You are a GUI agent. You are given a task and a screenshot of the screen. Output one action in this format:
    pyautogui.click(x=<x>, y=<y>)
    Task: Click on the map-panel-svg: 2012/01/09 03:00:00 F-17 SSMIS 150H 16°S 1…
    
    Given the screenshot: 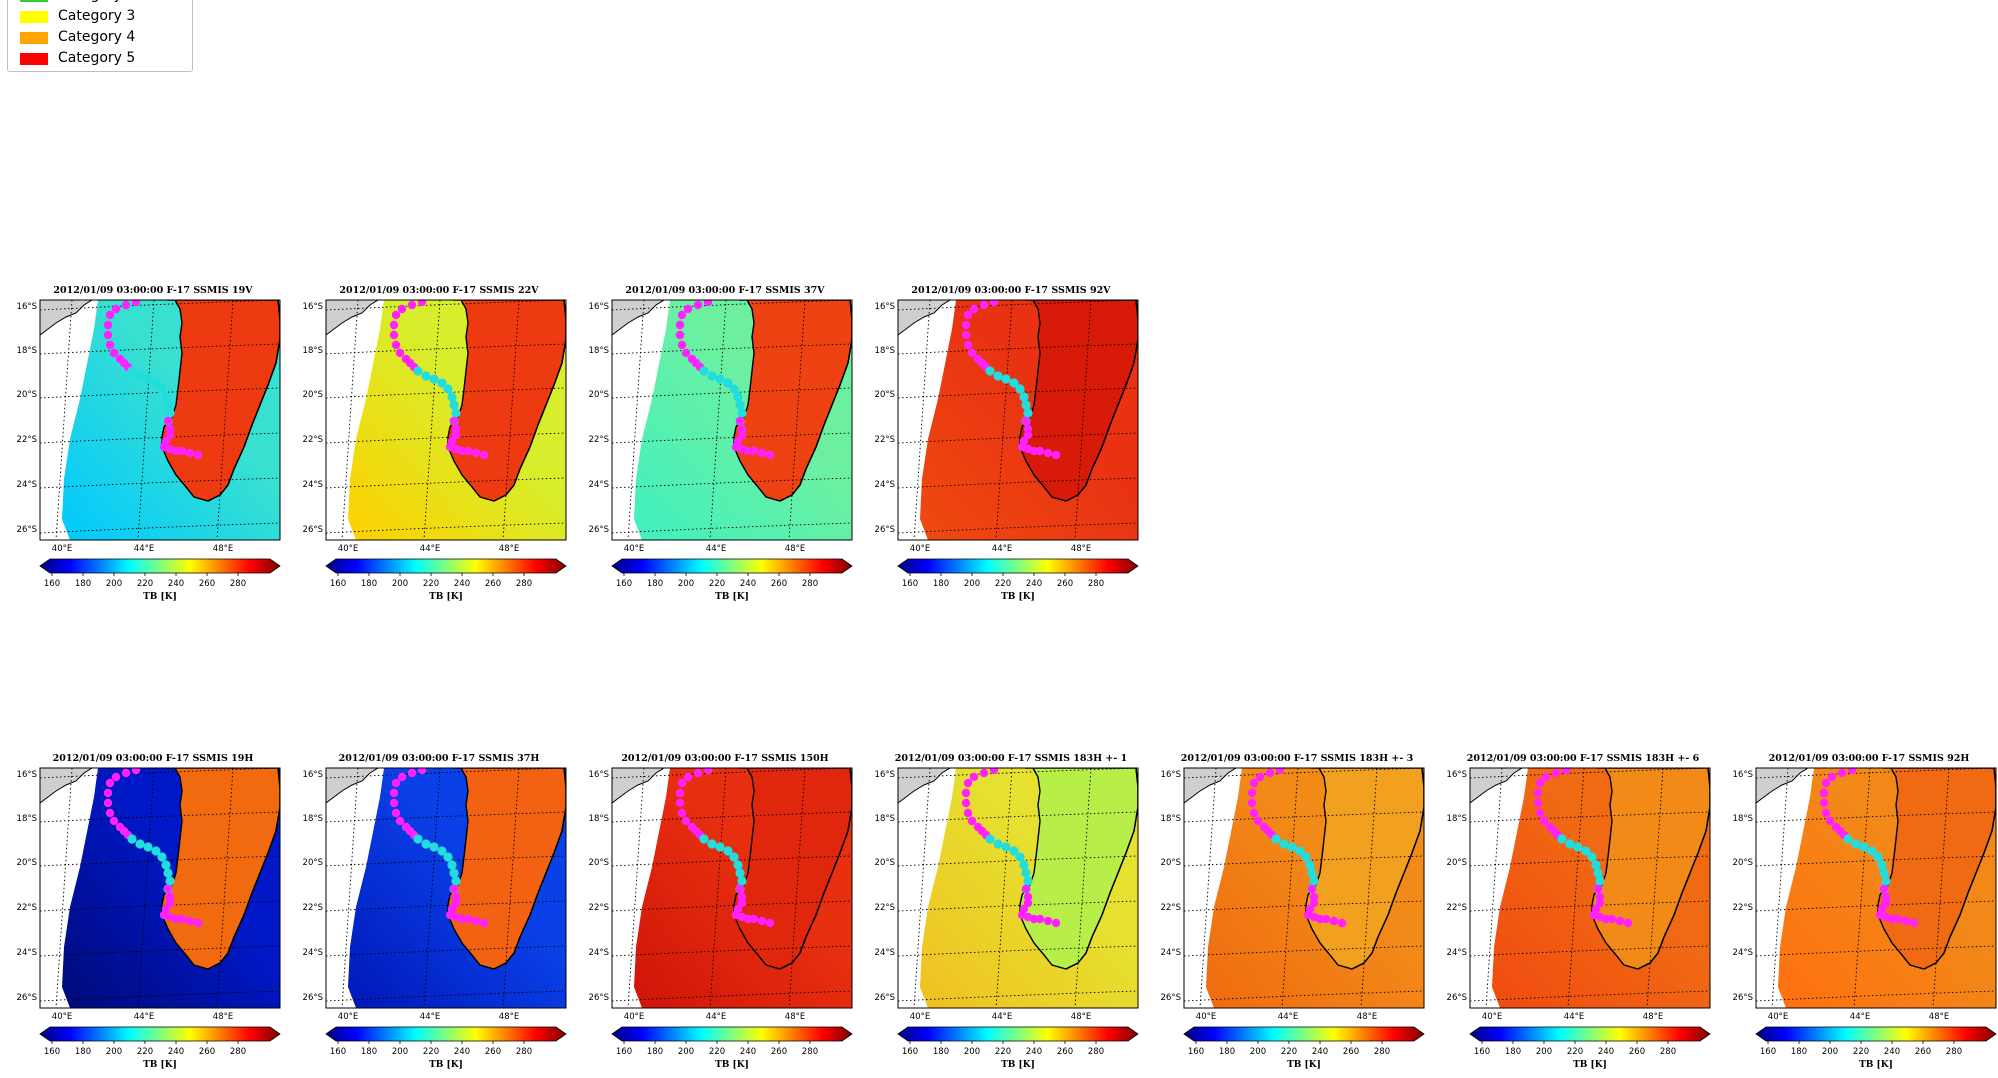 What is the action you would take?
    pyautogui.click(x=721, y=911)
    